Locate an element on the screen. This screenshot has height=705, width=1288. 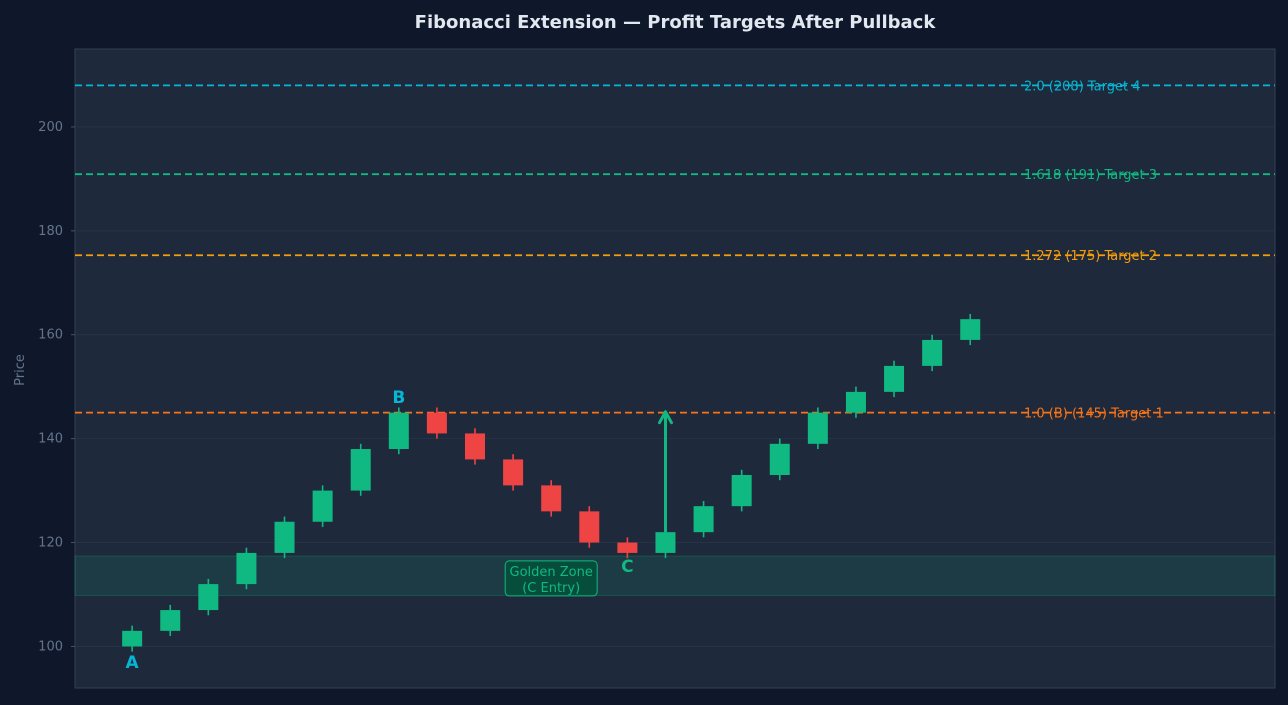
golden-zone-label: (C Entry) is located at coordinates (551, 588).